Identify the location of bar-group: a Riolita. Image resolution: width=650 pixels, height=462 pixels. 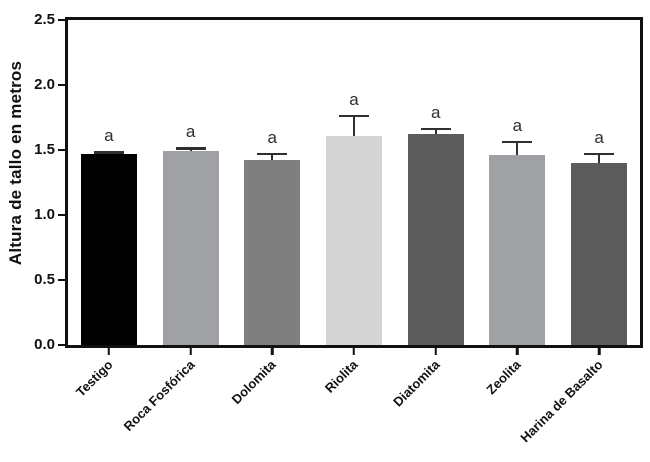
(354, 208).